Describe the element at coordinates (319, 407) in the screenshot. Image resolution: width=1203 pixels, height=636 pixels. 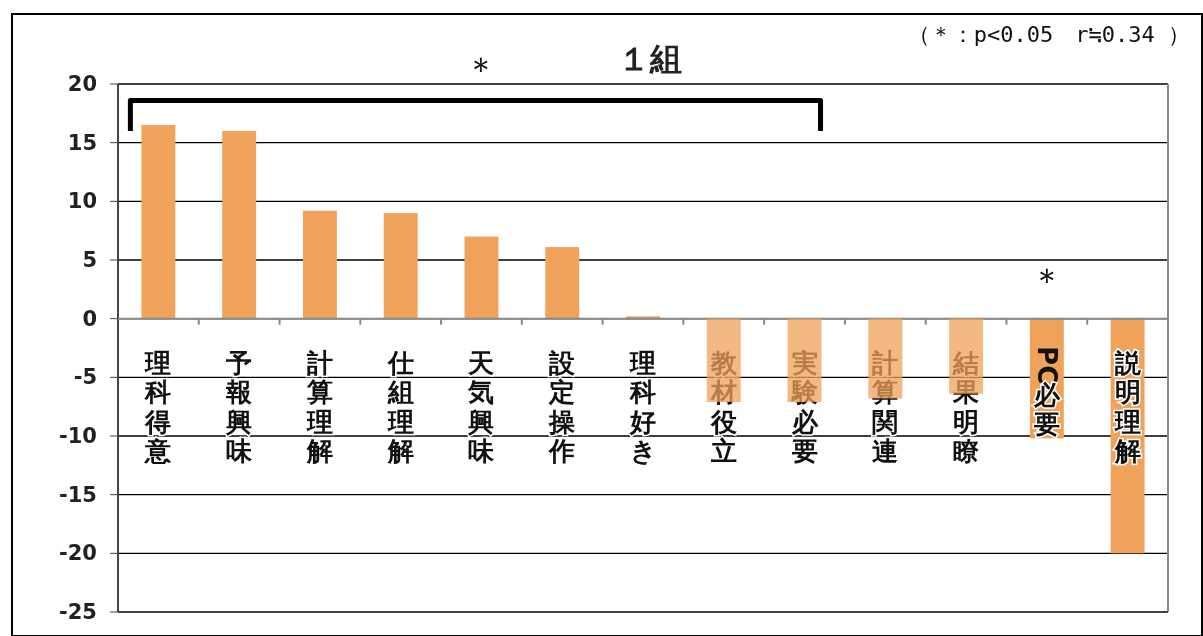
I see `x-tick-label: 計算理解` at that location.